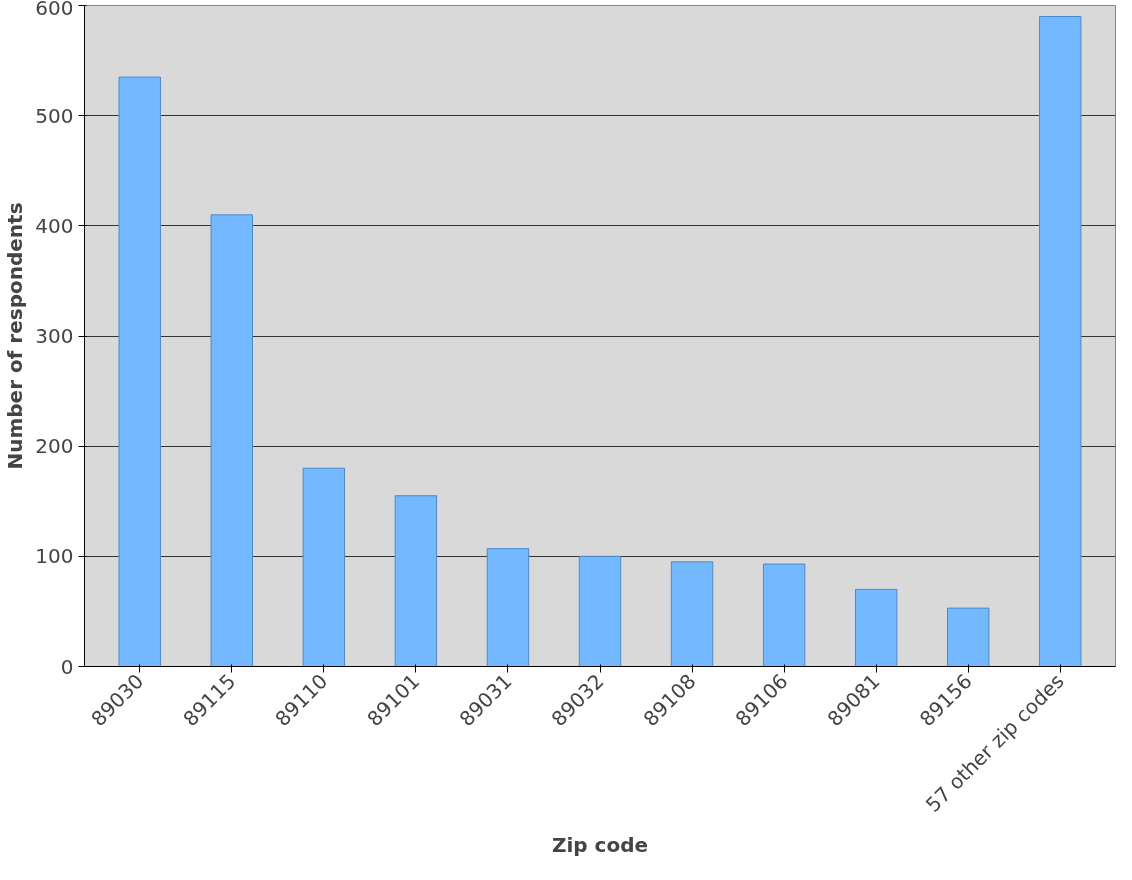 The width and height of the screenshot is (1132, 880). Describe the element at coordinates (600, 845) in the screenshot. I see `x-axis-title: Zip code` at that location.